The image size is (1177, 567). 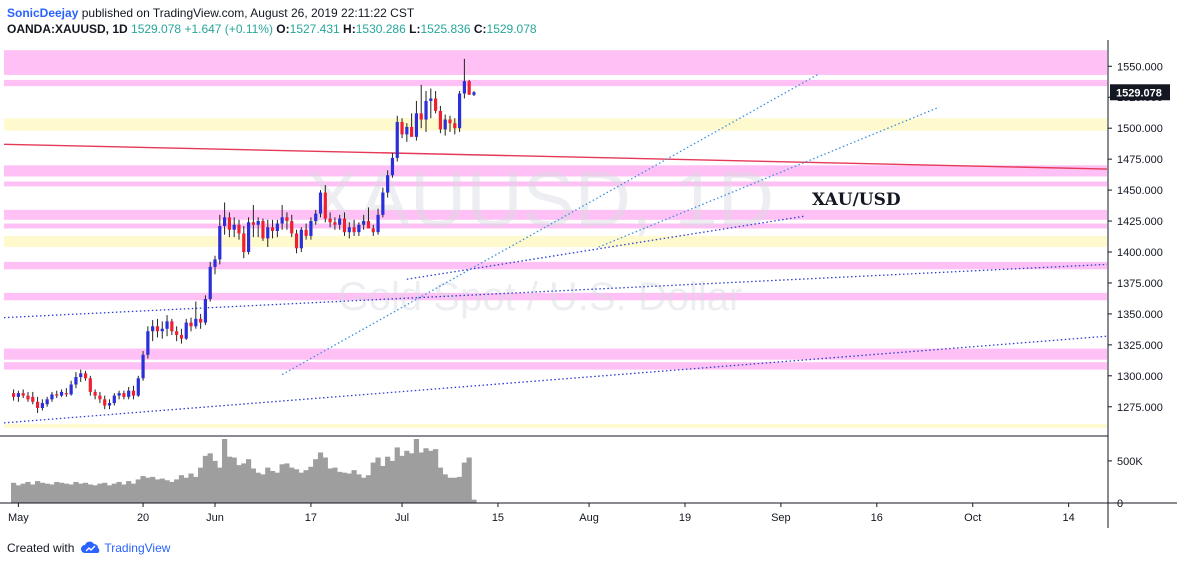 What do you see at coordinates (402, 518) in the screenshot?
I see `x-tick-label: Jul` at bounding box center [402, 518].